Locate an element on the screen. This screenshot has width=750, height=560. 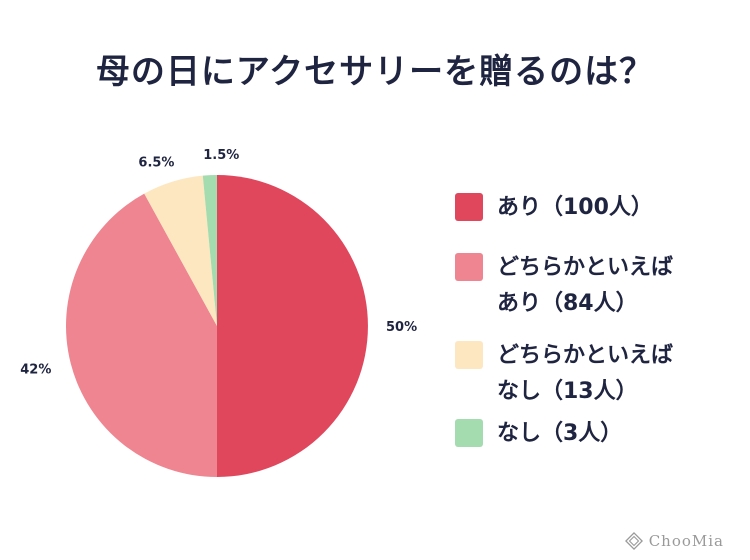
watermark: ChooMia is located at coordinates (674, 541).